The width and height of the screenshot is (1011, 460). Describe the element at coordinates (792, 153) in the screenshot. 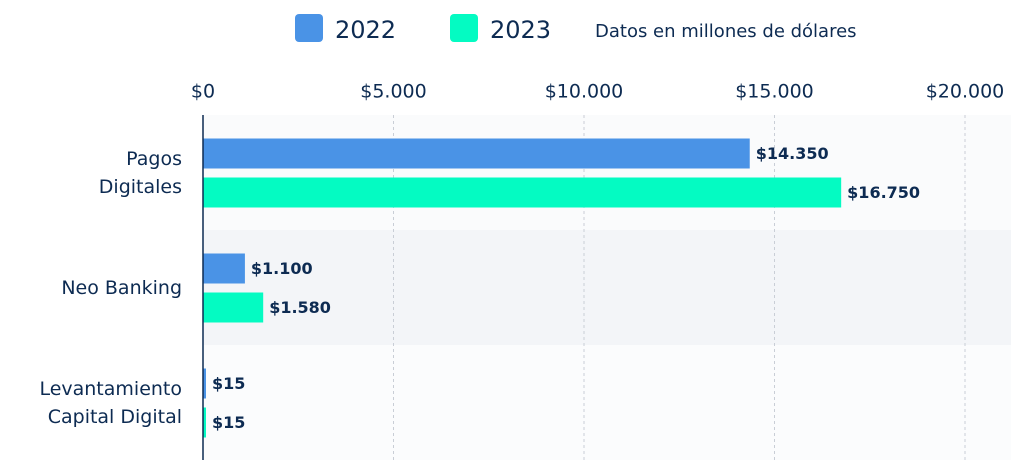

I see `value-label: $14.350` at that location.